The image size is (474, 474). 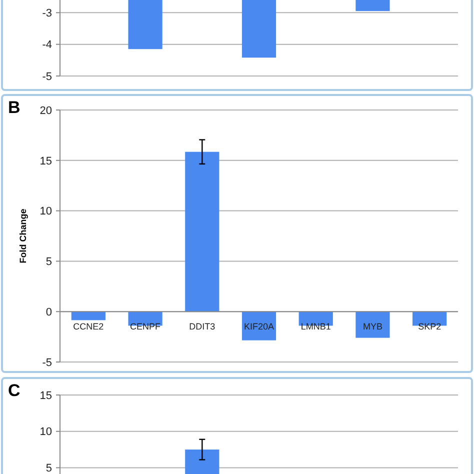 What do you see at coordinates (259, 327) in the screenshot?
I see `x-tick-label: KIF20A` at bounding box center [259, 327].